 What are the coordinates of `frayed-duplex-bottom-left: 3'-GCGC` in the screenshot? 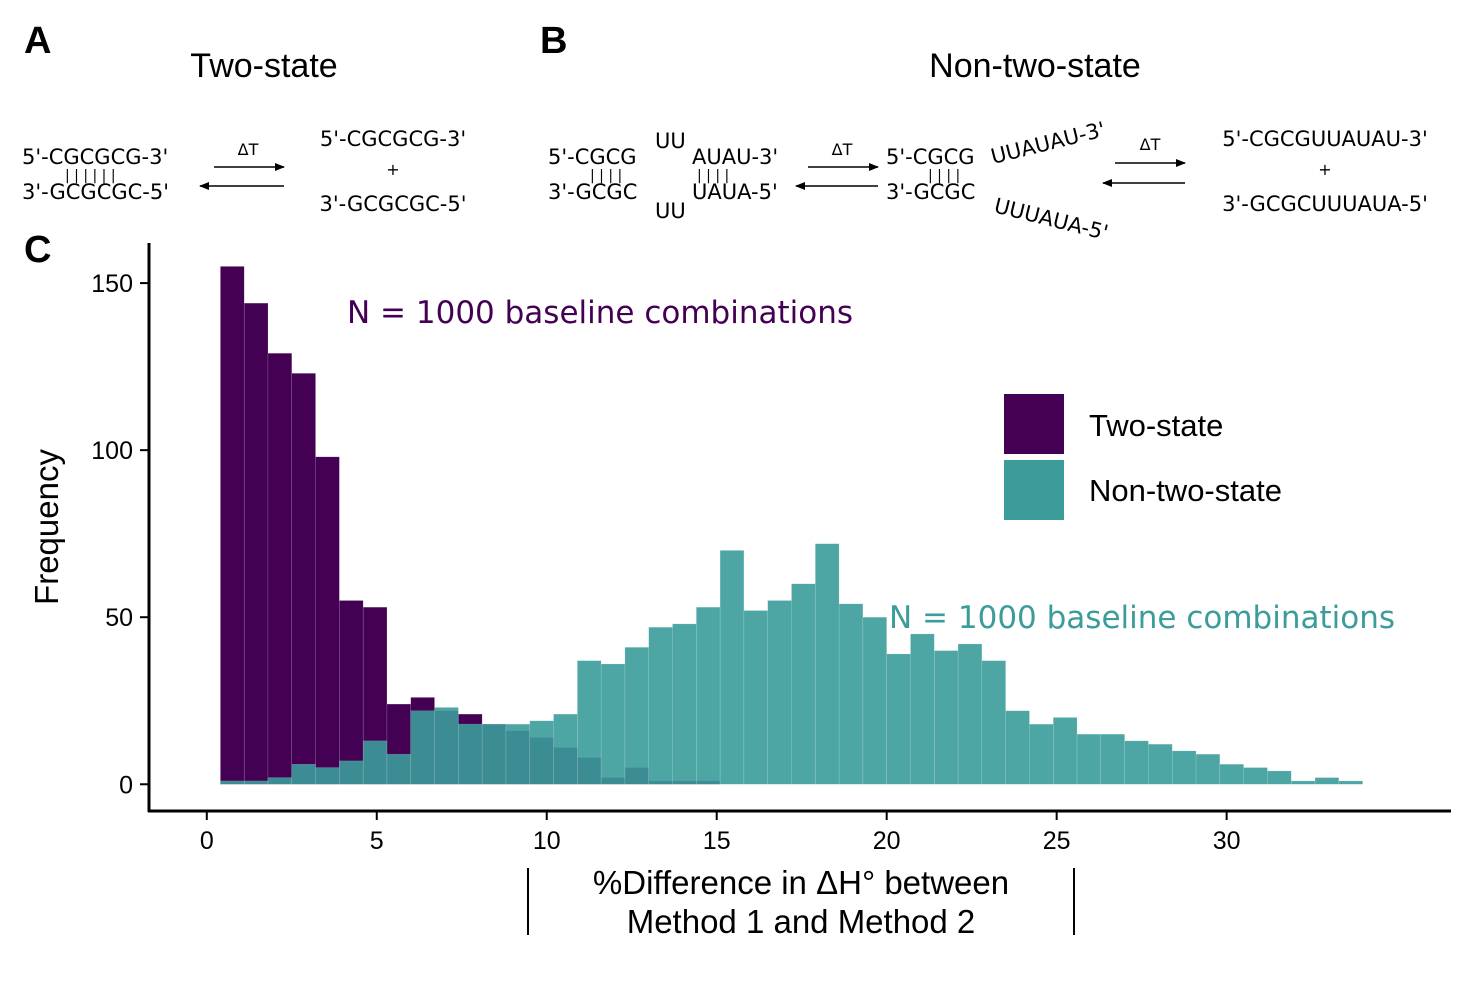 It's located at (930, 192).